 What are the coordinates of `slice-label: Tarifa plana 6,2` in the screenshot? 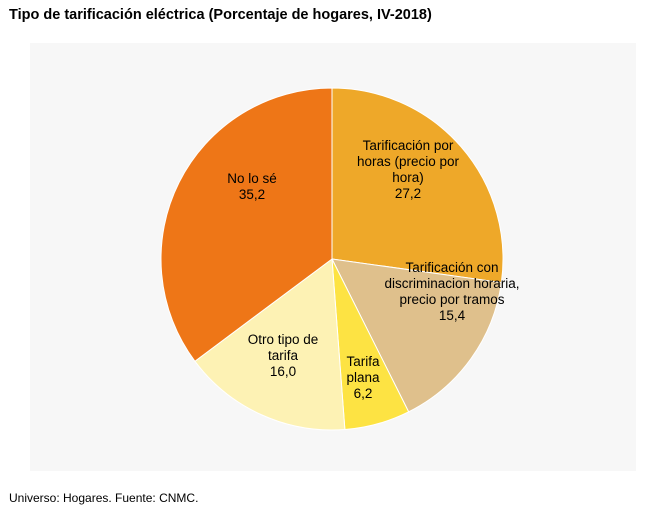 It's located at (363, 377).